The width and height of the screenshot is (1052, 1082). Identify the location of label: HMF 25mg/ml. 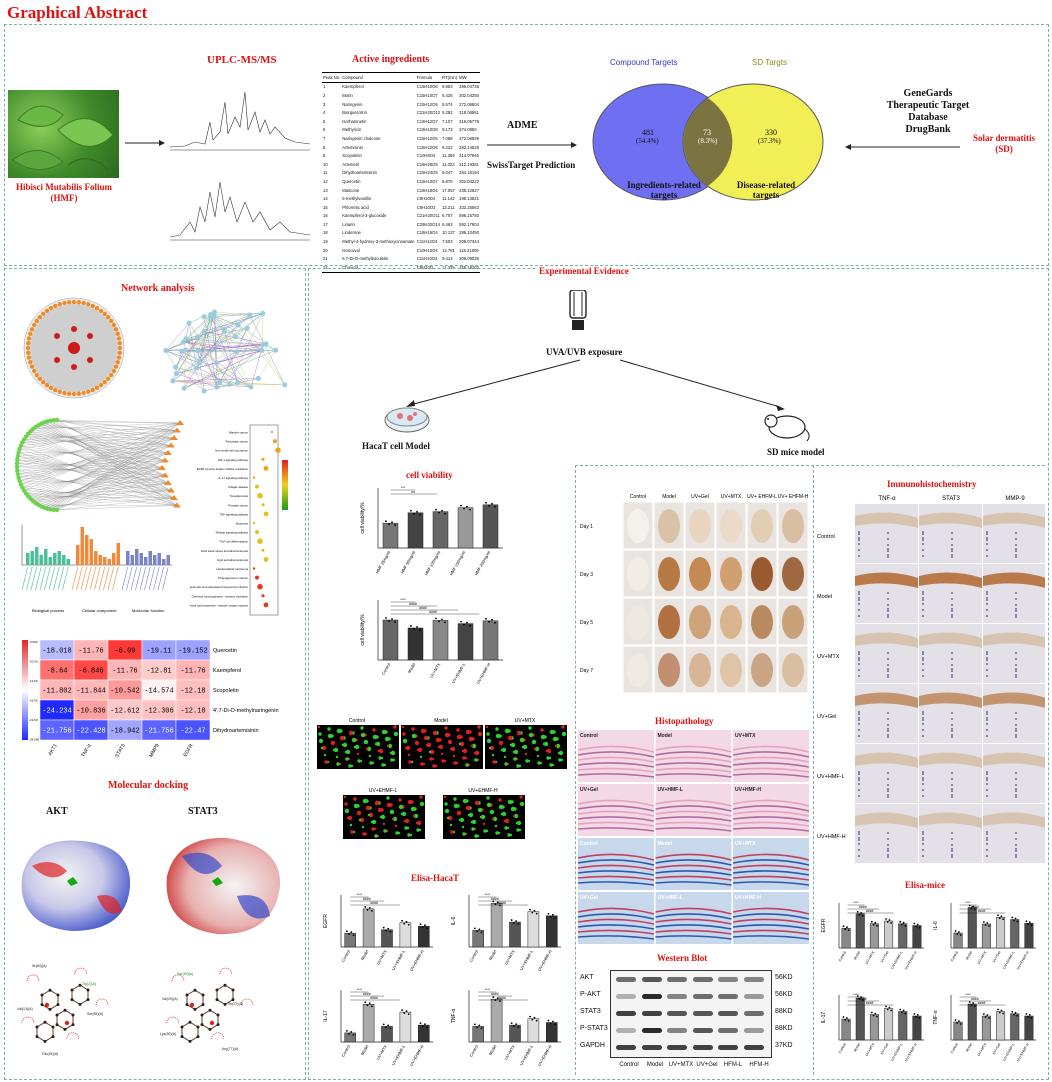
(382, 562).